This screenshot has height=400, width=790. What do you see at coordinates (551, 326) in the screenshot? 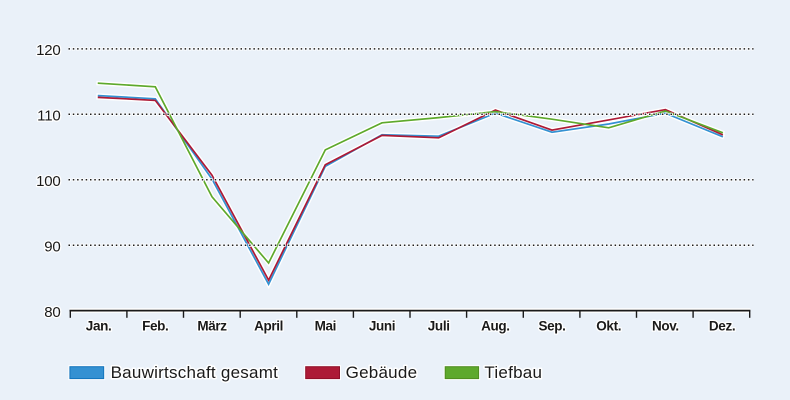
I see `svg-text: Sep.` at bounding box center [551, 326].